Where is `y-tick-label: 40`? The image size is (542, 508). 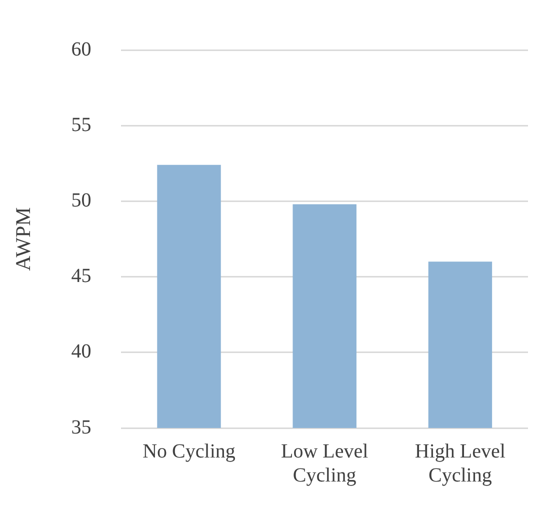 y-tick-label: 40 is located at coordinates (81, 351).